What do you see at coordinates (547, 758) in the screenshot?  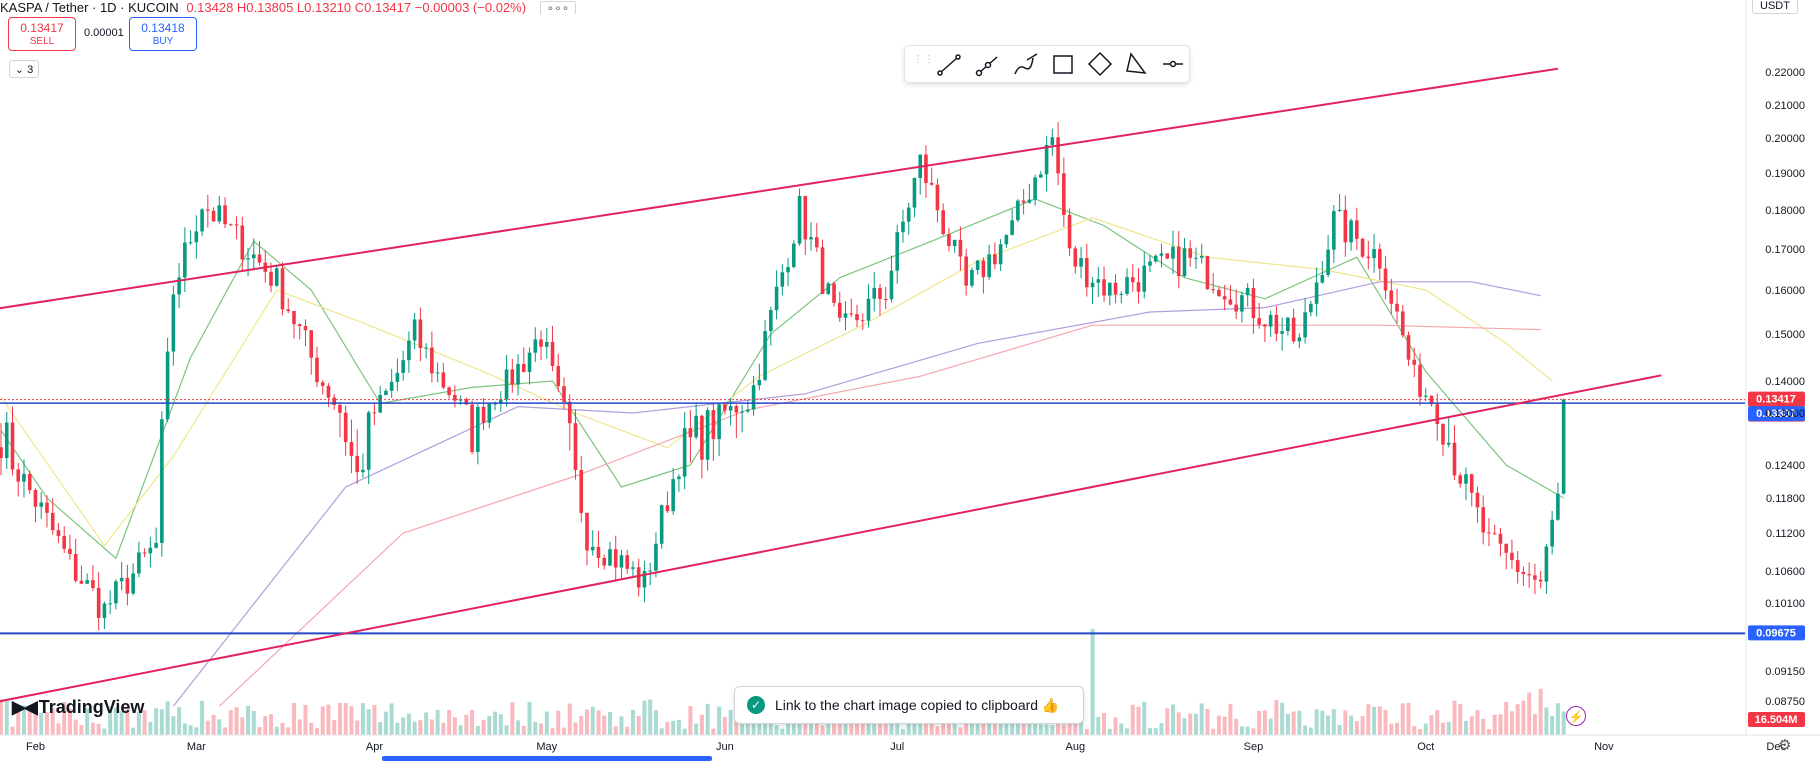 I see `time-scrollbar` at bounding box center [547, 758].